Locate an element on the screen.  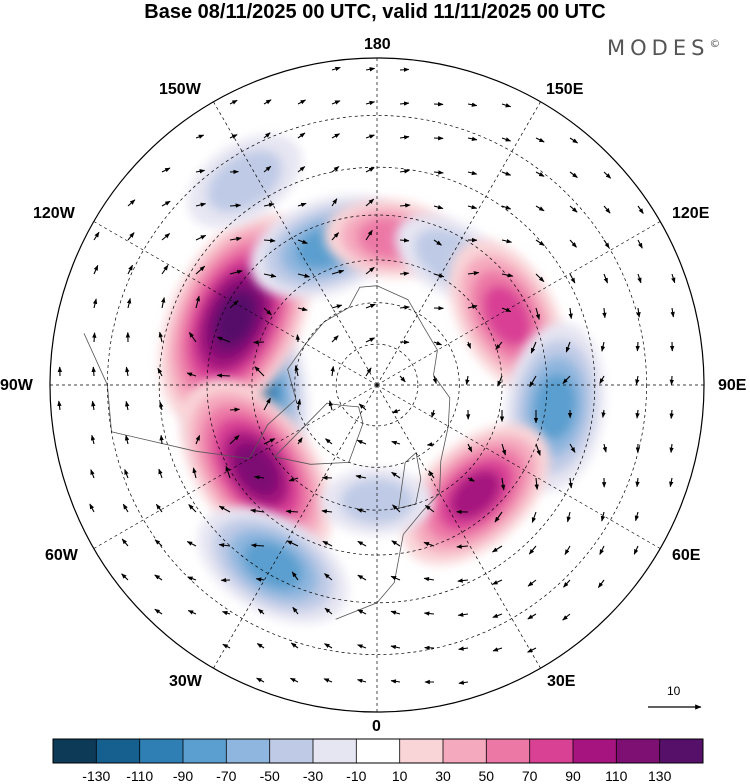
colorbar-tick-label: -90 is located at coordinates (183, 776).